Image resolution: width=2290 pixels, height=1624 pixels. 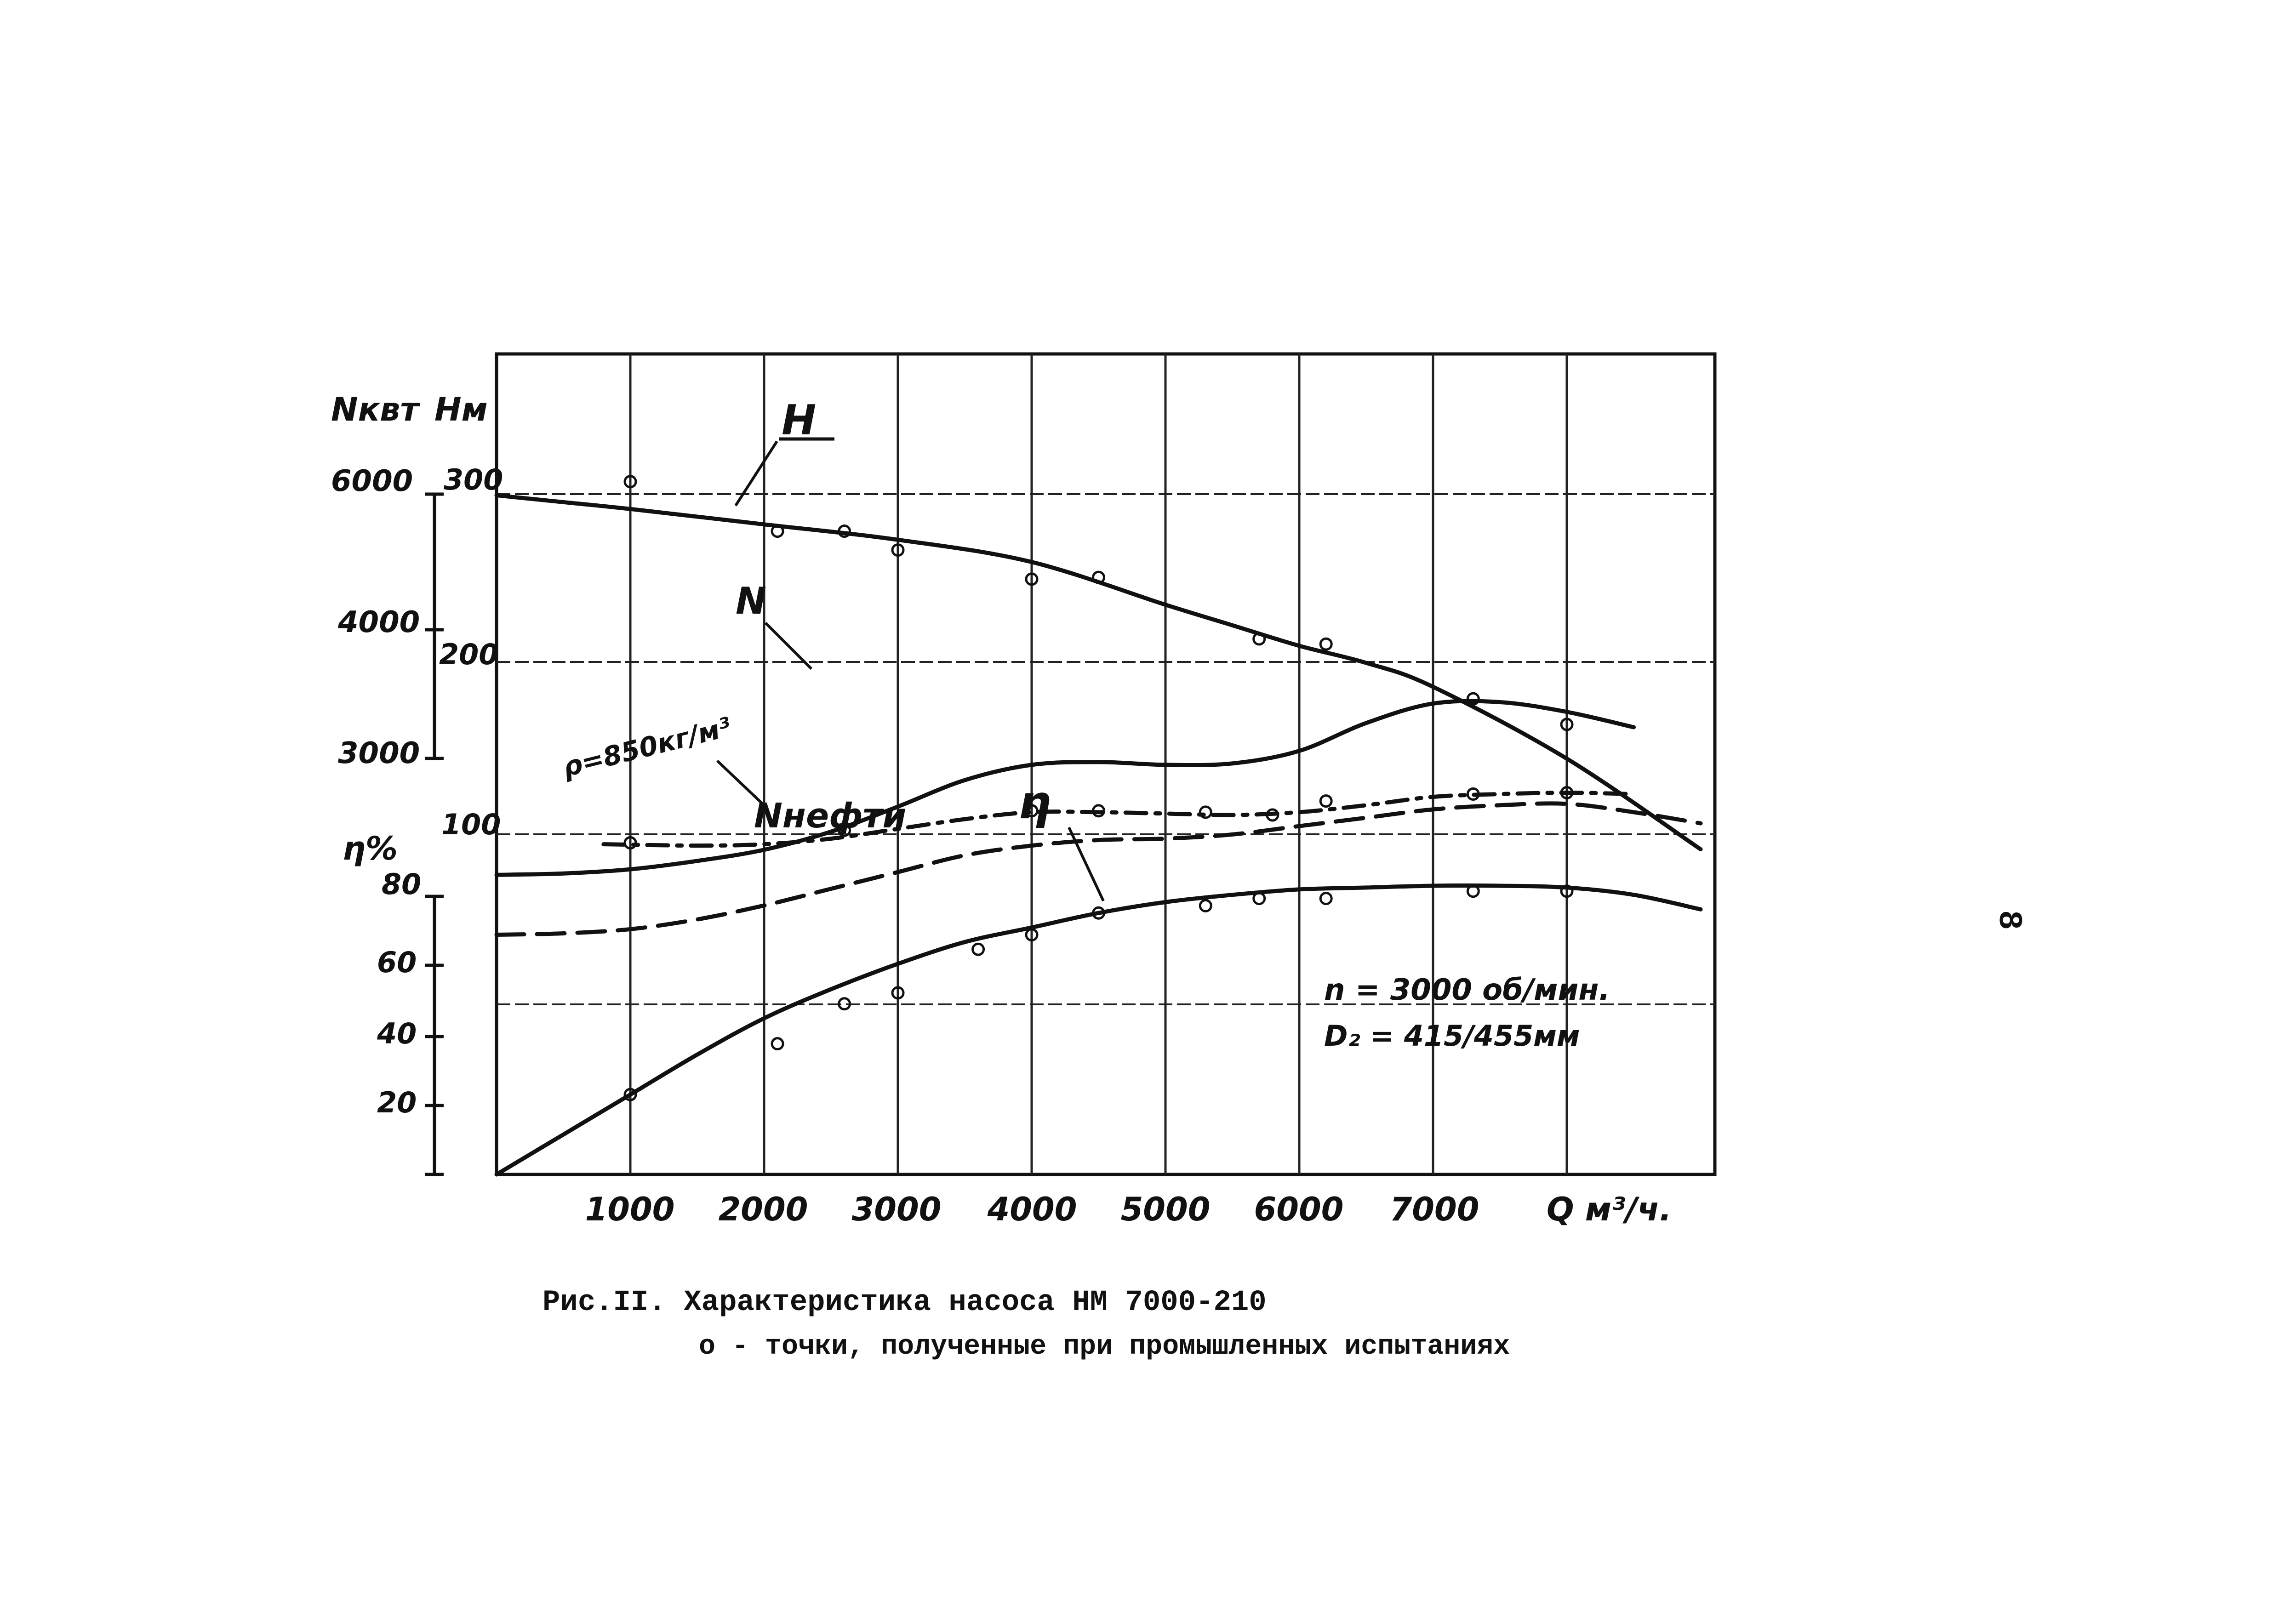 I want to click on eta-axis-label: η%, so click(x=371, y=848).